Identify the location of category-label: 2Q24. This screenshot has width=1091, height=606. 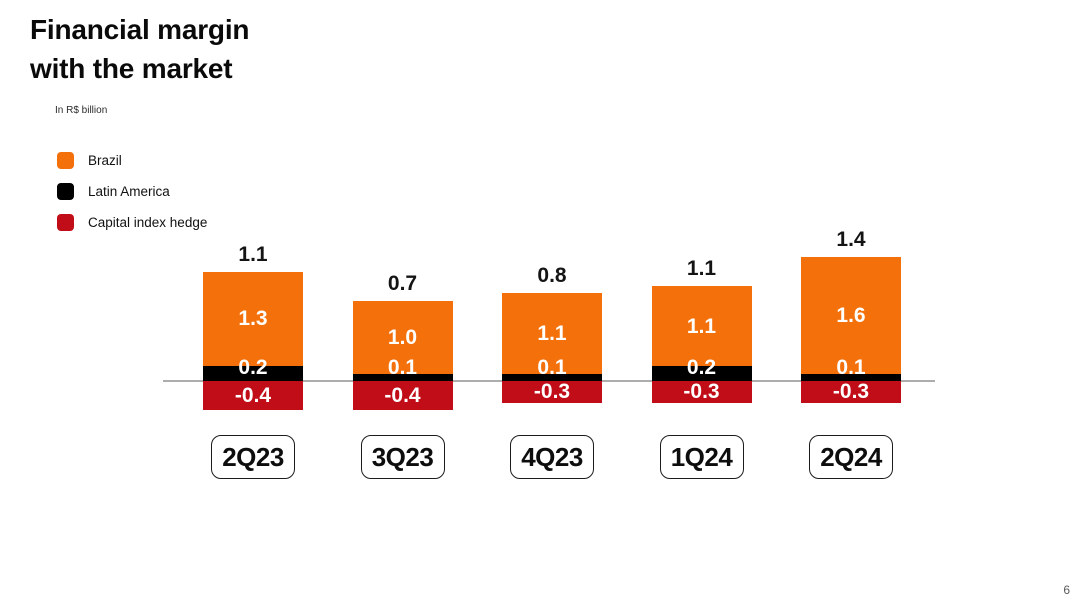
(851, 456).